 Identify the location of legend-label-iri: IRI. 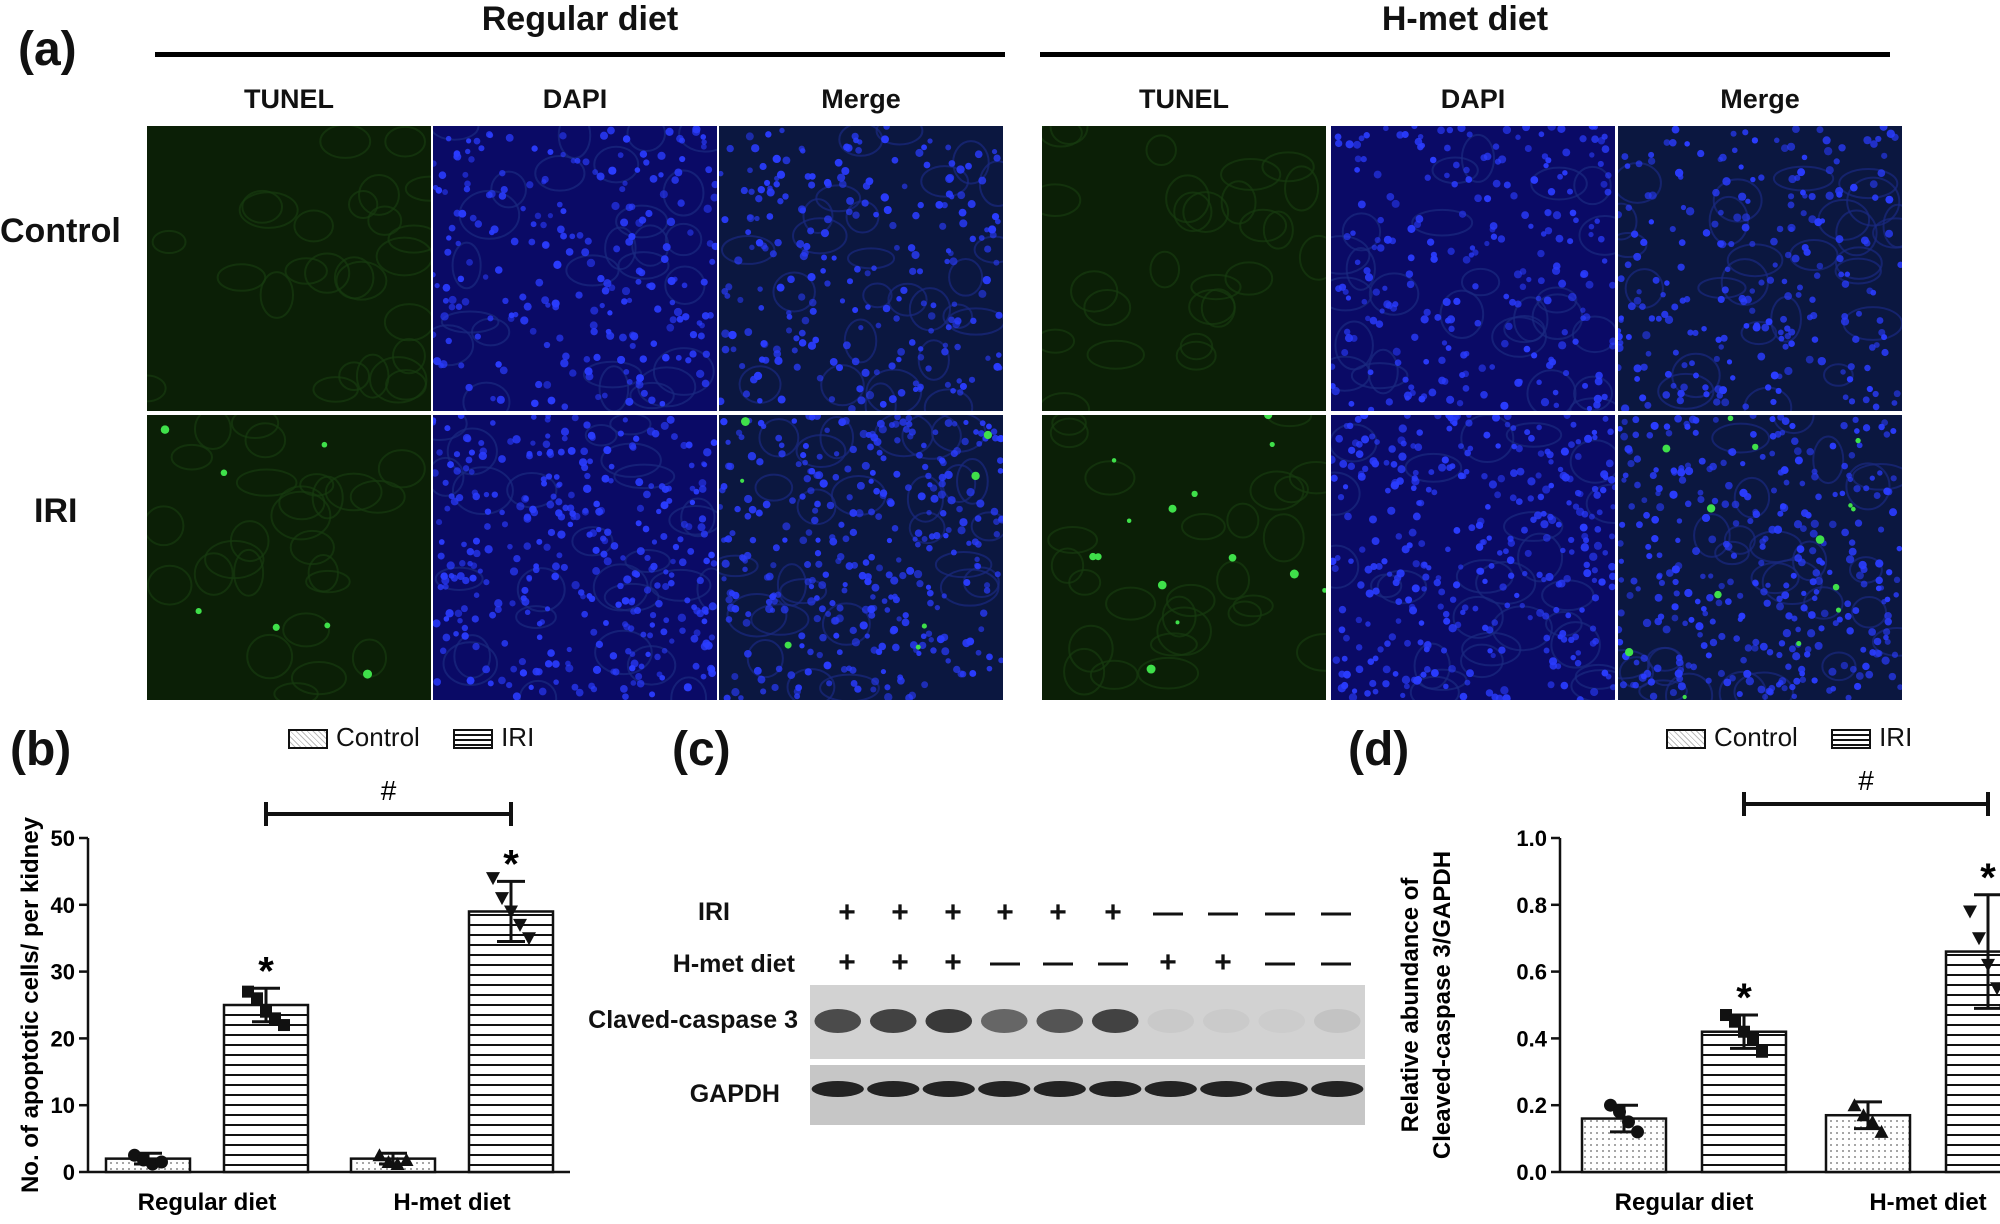
(518, 737).